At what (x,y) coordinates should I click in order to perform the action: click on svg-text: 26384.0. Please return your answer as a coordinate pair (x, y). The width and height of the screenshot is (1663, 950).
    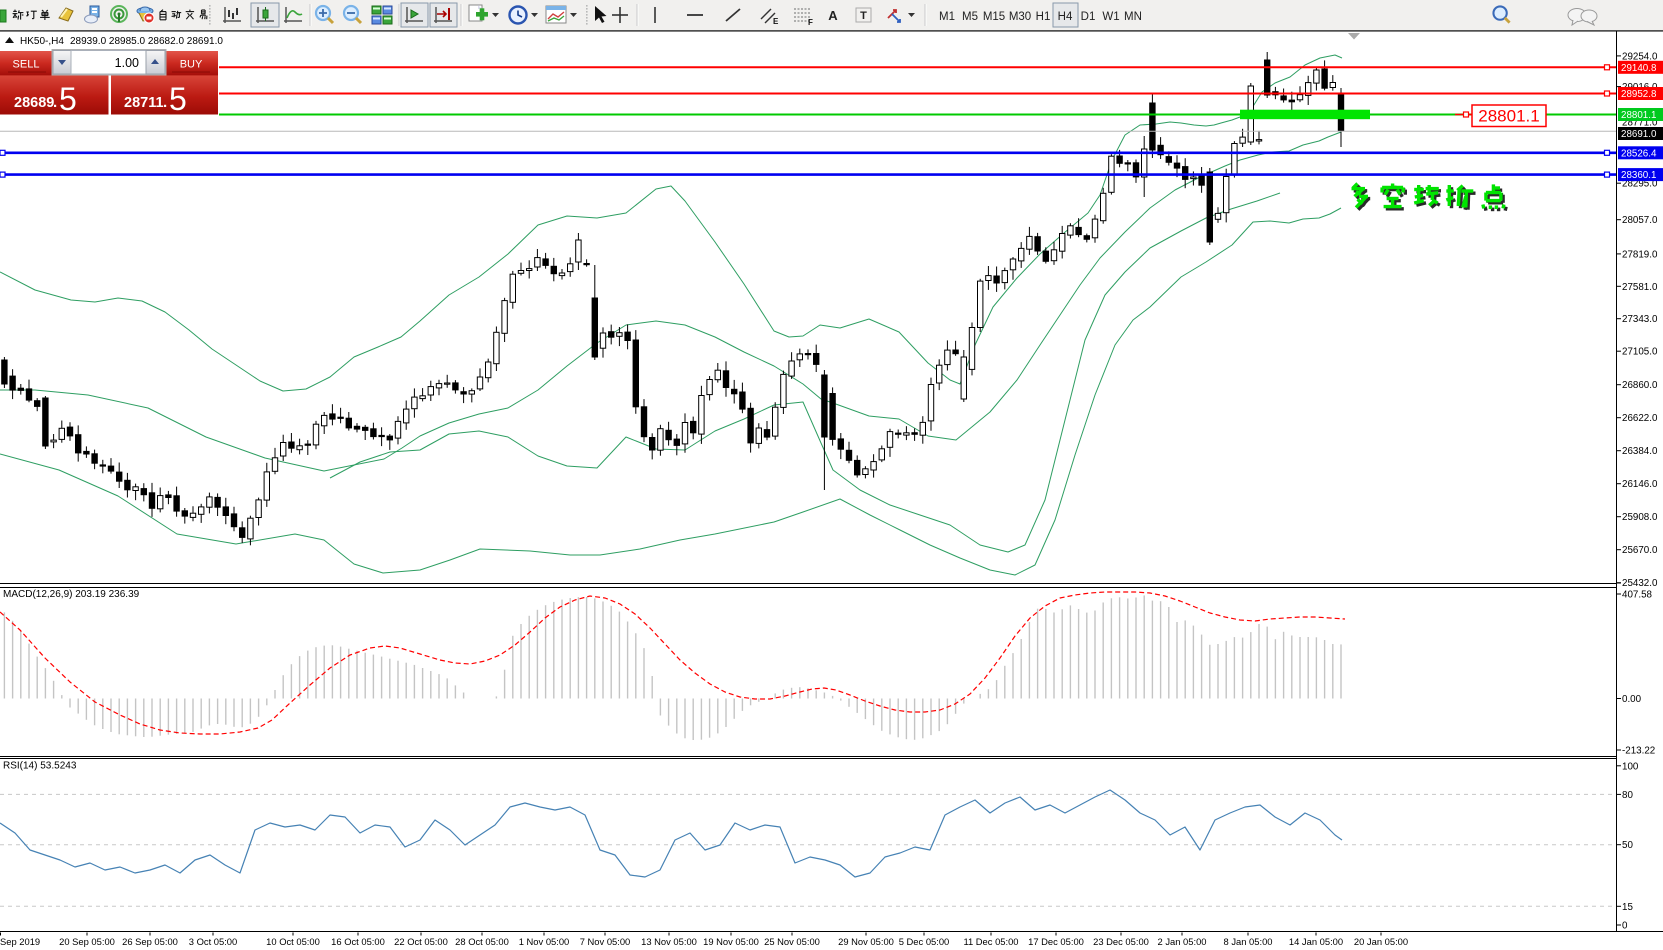
    Looking at the image, I should click on (1640, 451).